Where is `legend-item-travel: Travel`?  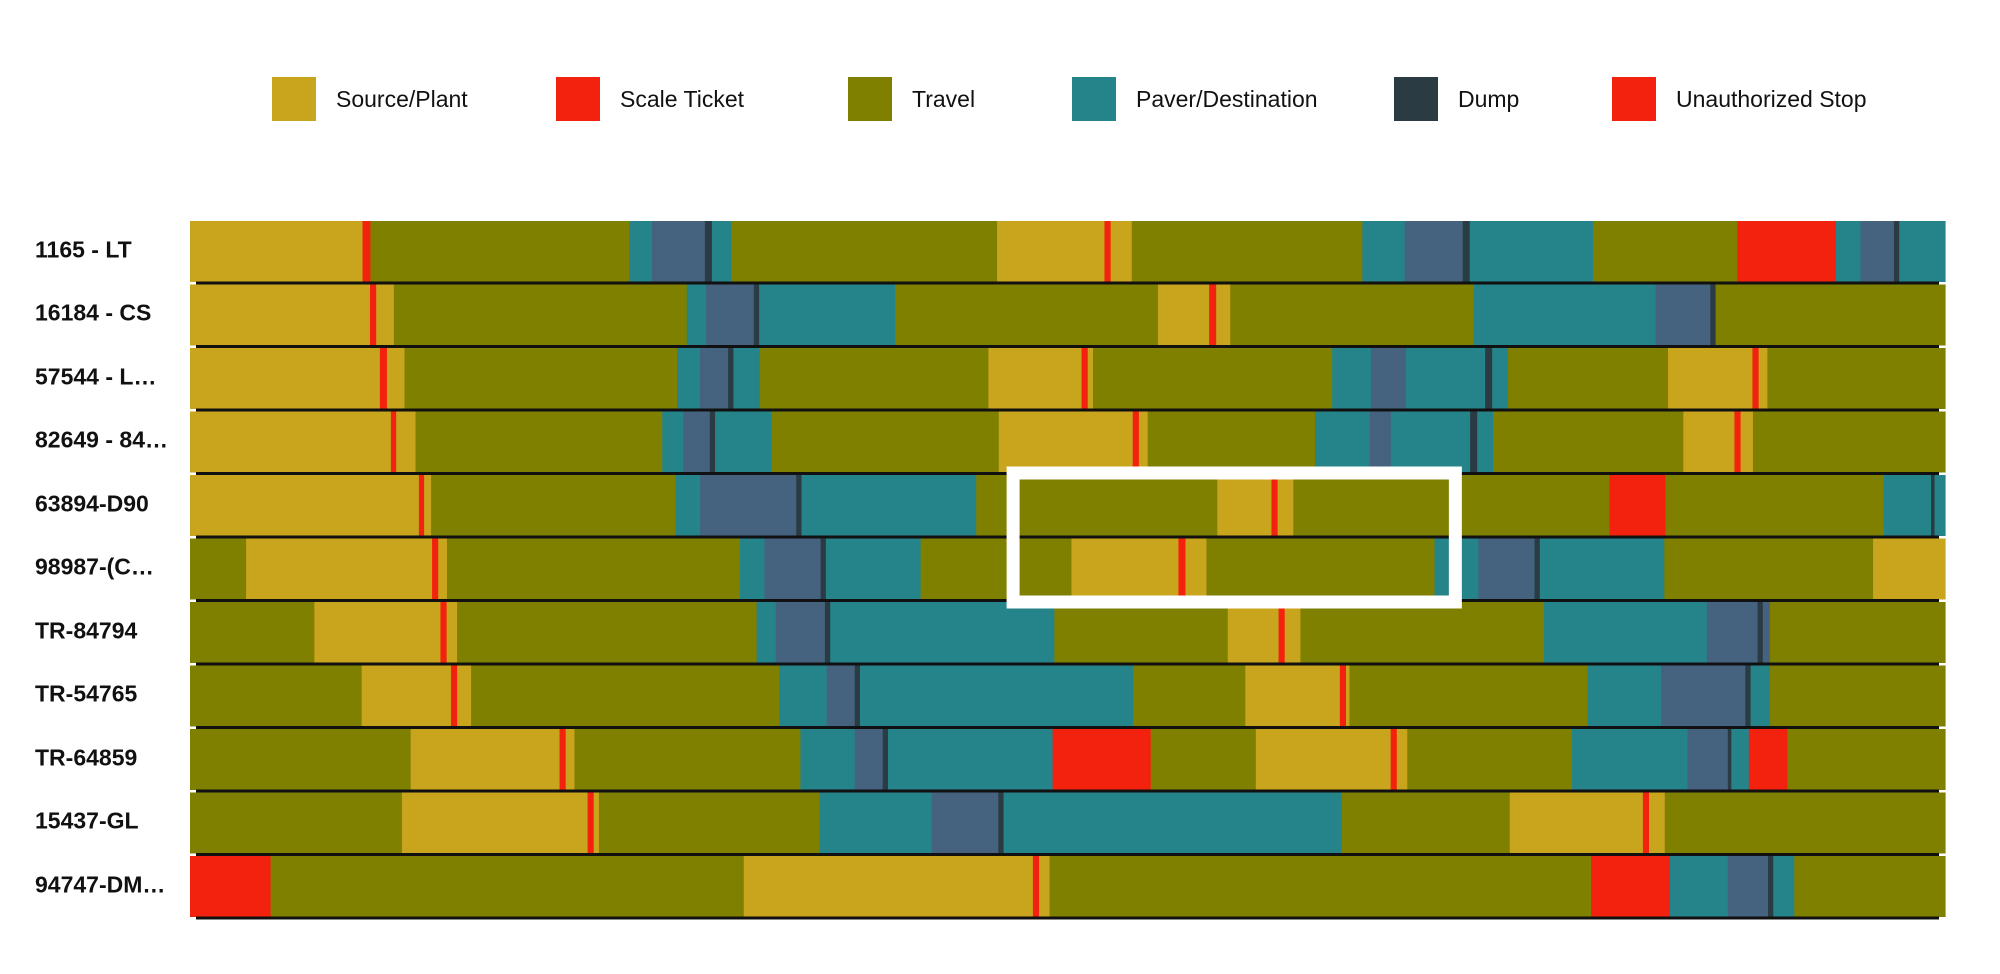
legend-item-travel: Travel is located at coordinates (911, 99).